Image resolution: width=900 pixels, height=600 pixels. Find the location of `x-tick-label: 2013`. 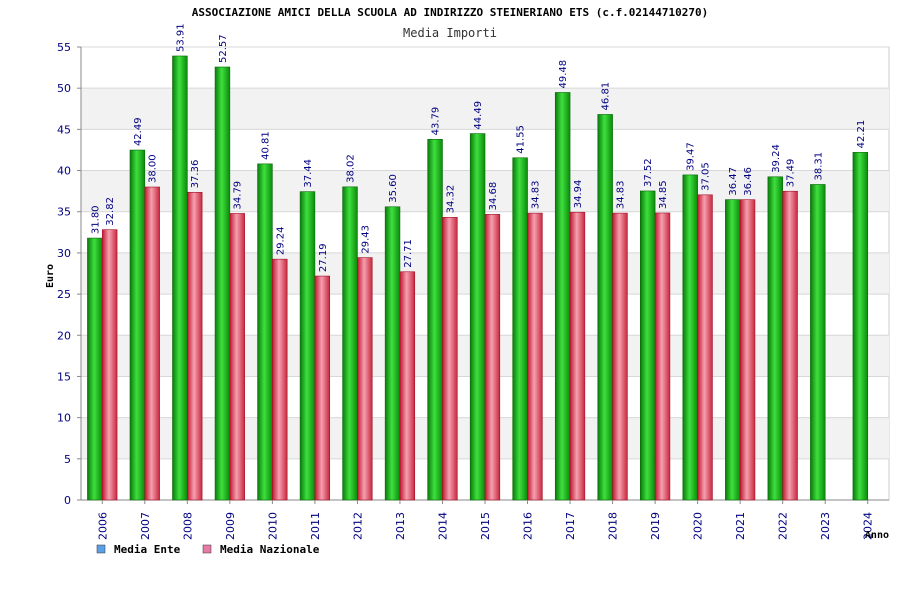

x-tick-label: 2013 is located at coordinates (400, 526).